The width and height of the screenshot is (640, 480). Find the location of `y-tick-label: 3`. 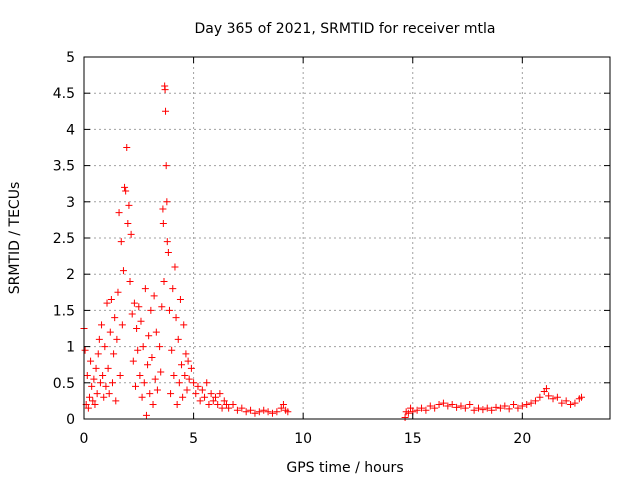

y-tick-label: 3 is located at coordinates (70, 203).